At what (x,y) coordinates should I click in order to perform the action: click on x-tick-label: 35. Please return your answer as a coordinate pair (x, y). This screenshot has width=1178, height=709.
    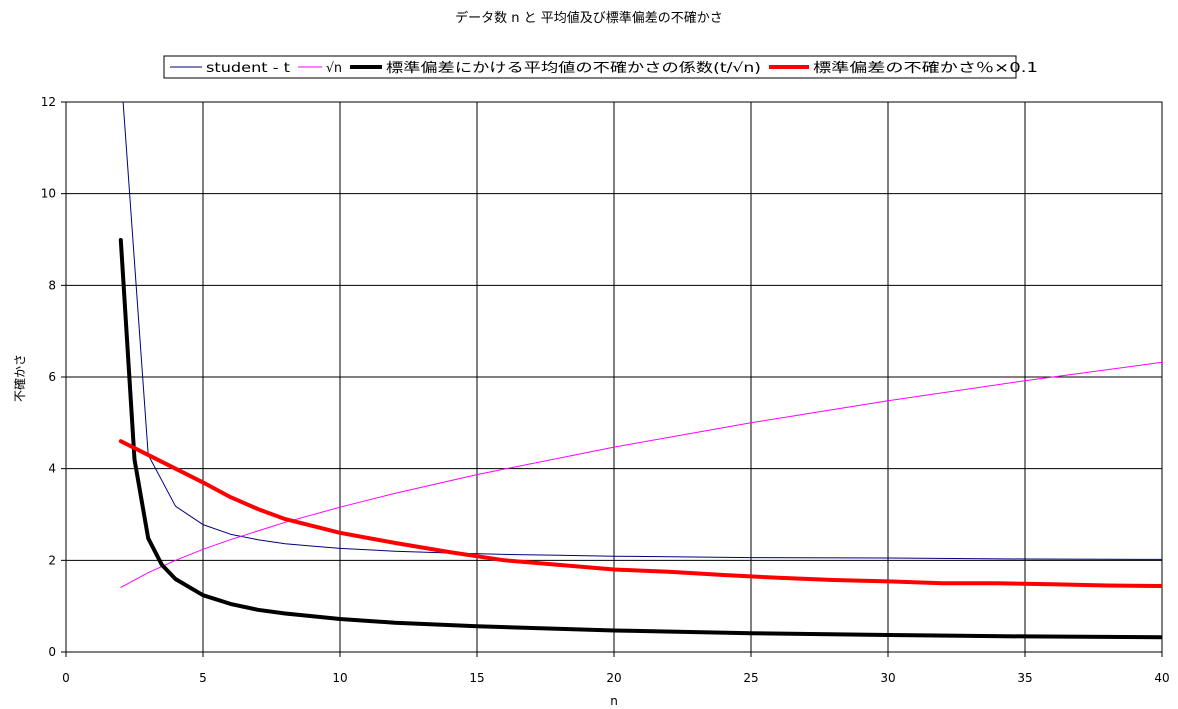
    Looking at the image, I should click on (1024, 678).